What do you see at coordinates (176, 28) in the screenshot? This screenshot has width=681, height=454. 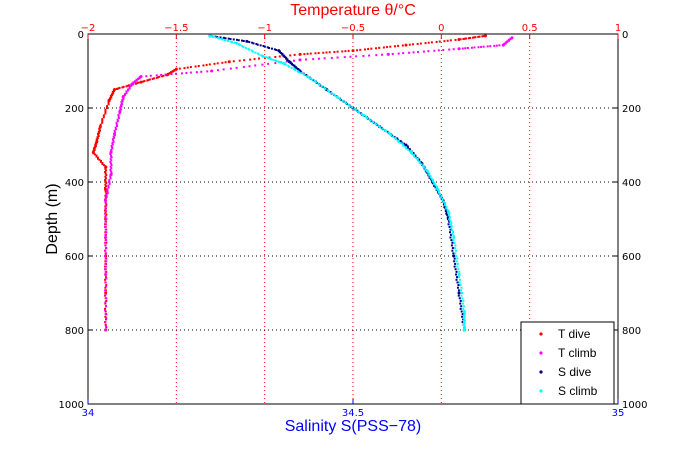 I see `temperature-tick-label: −1.5` at bounding box center [176, 28].